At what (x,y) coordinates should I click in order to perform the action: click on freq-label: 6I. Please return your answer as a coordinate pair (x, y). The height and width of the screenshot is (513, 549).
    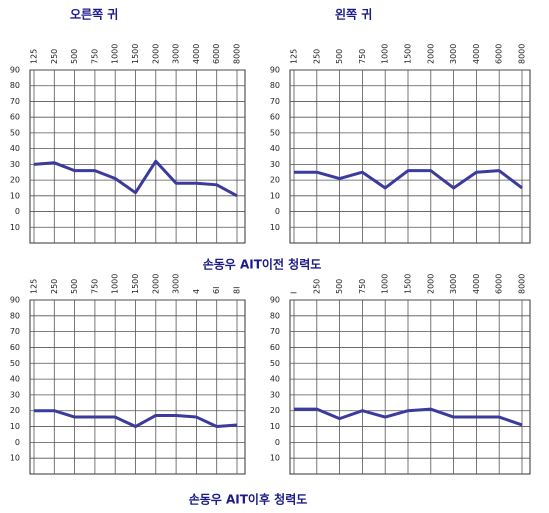
    Looking at the image, I should click on (216, 290).